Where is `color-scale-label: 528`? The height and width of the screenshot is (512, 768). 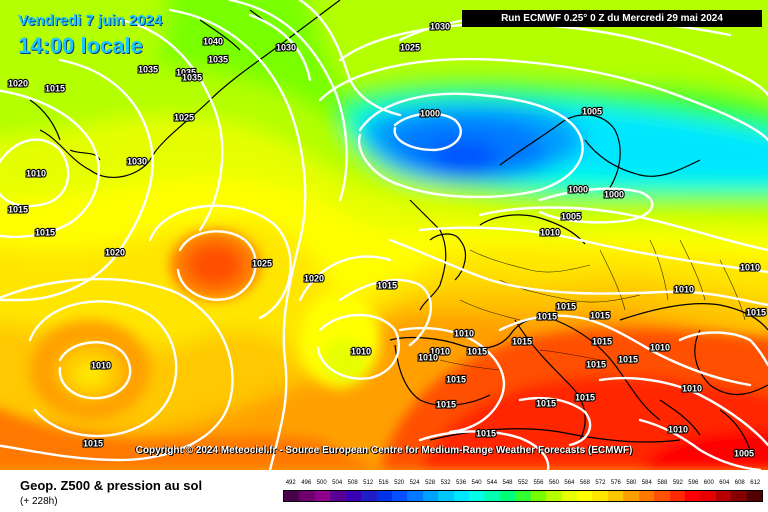 color-scale-label: 528 is located at coordinates (430, 483).